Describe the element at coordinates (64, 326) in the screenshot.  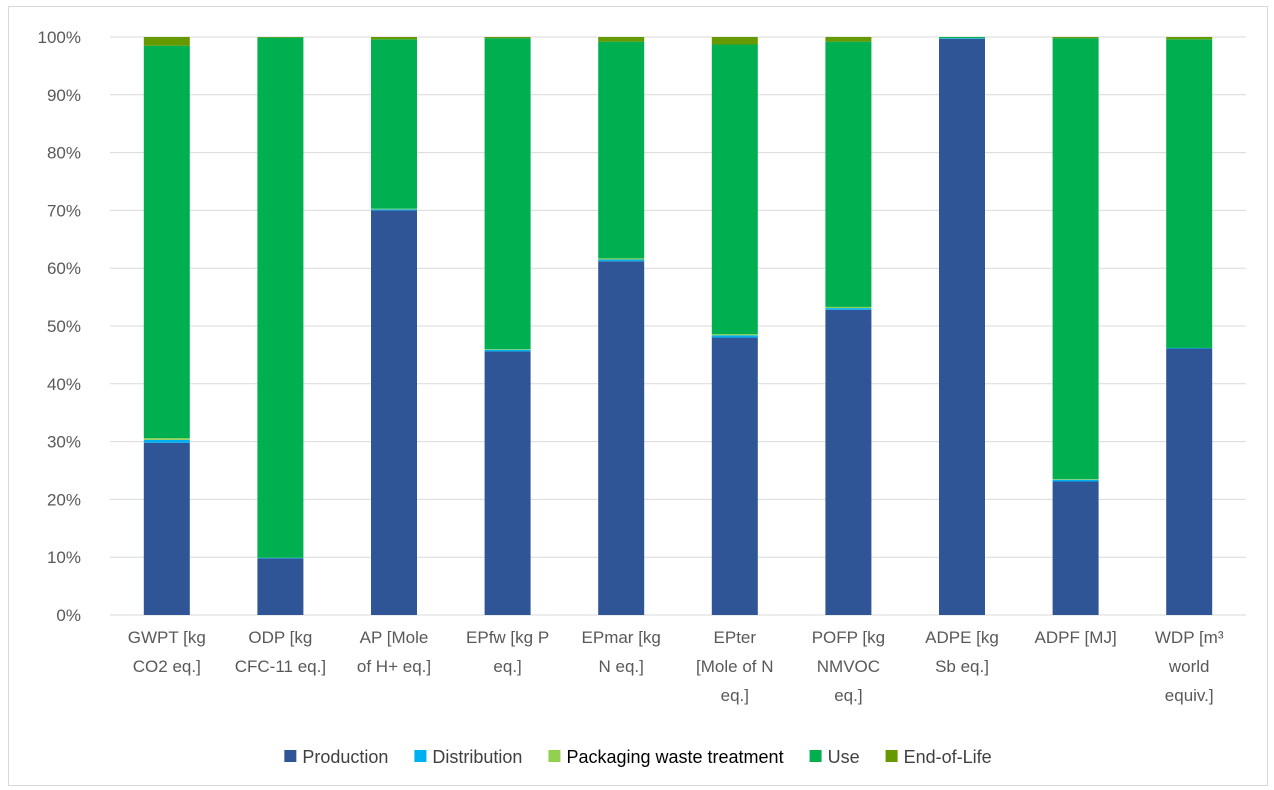
I see `y-tick-label: 50%` at that location.